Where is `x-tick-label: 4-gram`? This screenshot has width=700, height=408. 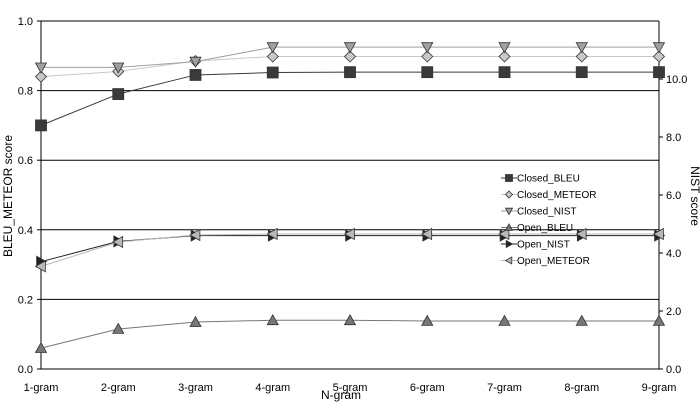 x-tick-label: 4-gram is located at coordinates (272, 388).